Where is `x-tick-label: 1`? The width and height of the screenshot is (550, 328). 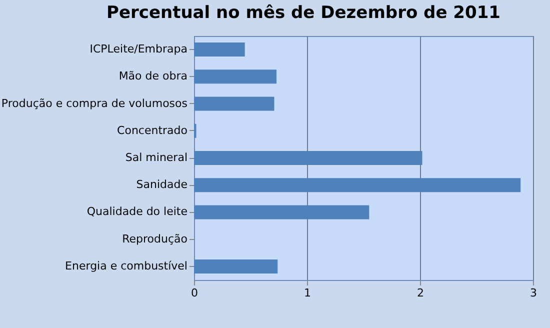 x-tick-label: 1 is located at coordinates (307, 293).